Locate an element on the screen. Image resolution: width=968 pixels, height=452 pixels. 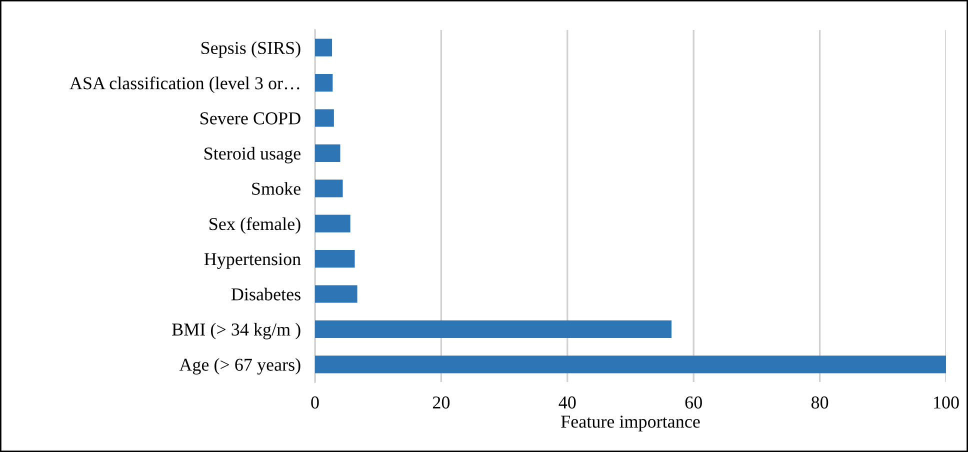
y-tick-label: Steroid usage is located at coordinates (252, 155).